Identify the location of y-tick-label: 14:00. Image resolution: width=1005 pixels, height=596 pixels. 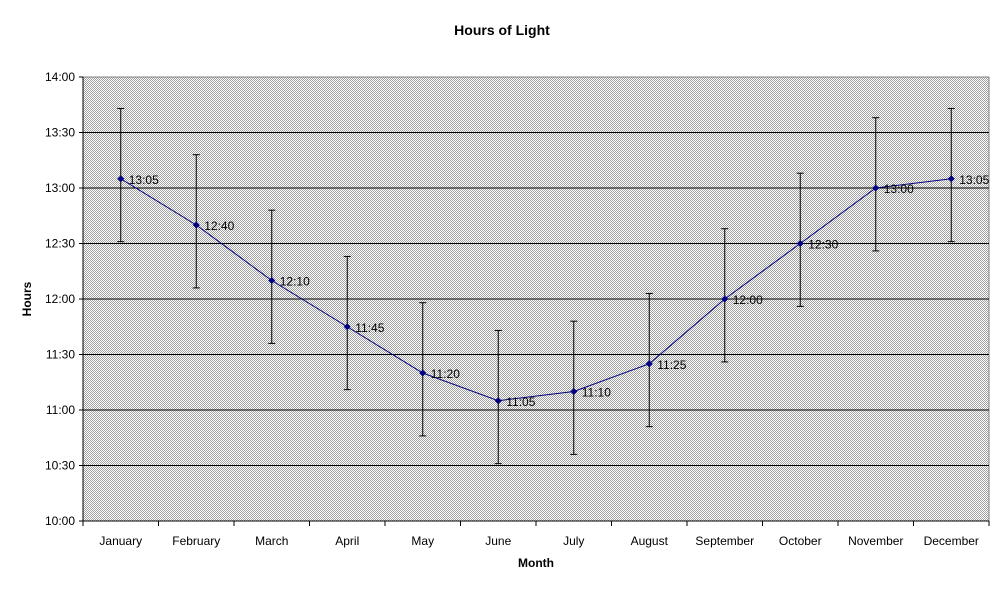
(60, 77).